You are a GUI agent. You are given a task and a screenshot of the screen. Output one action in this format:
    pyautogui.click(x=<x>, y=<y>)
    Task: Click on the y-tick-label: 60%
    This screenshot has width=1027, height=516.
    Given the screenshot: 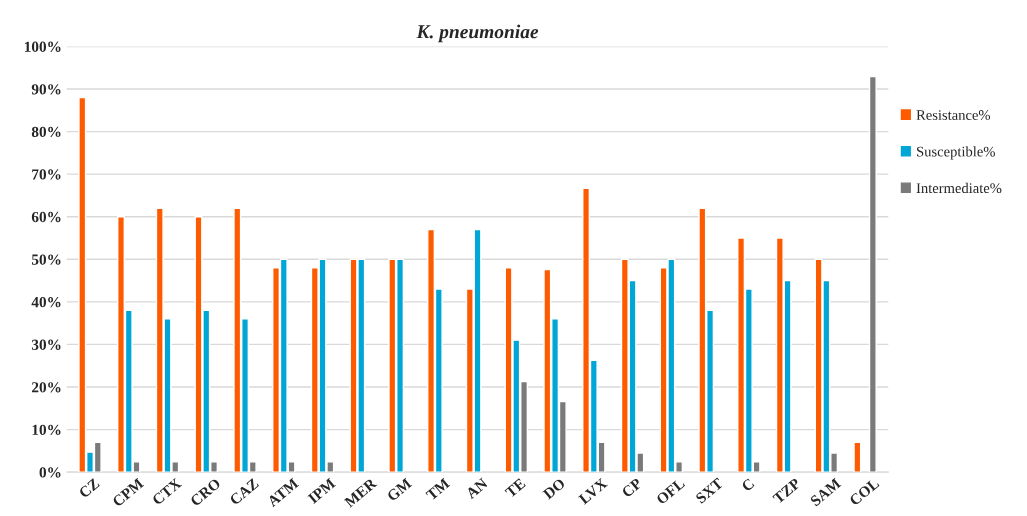 What is the action you would take?
    pyautogui.click(x=46, y=217)
    